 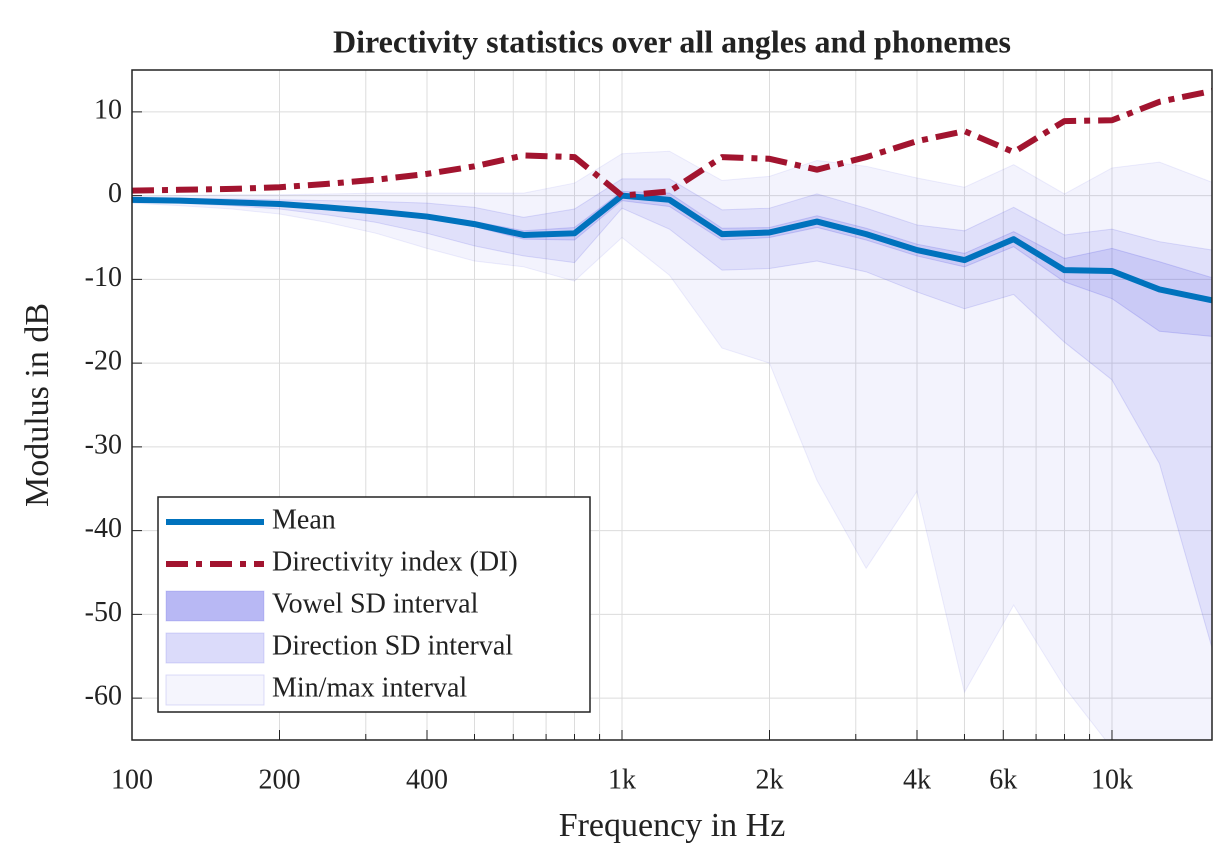 I want to click on legend-label: Directivity index (DI), so click(x=395, y=561).